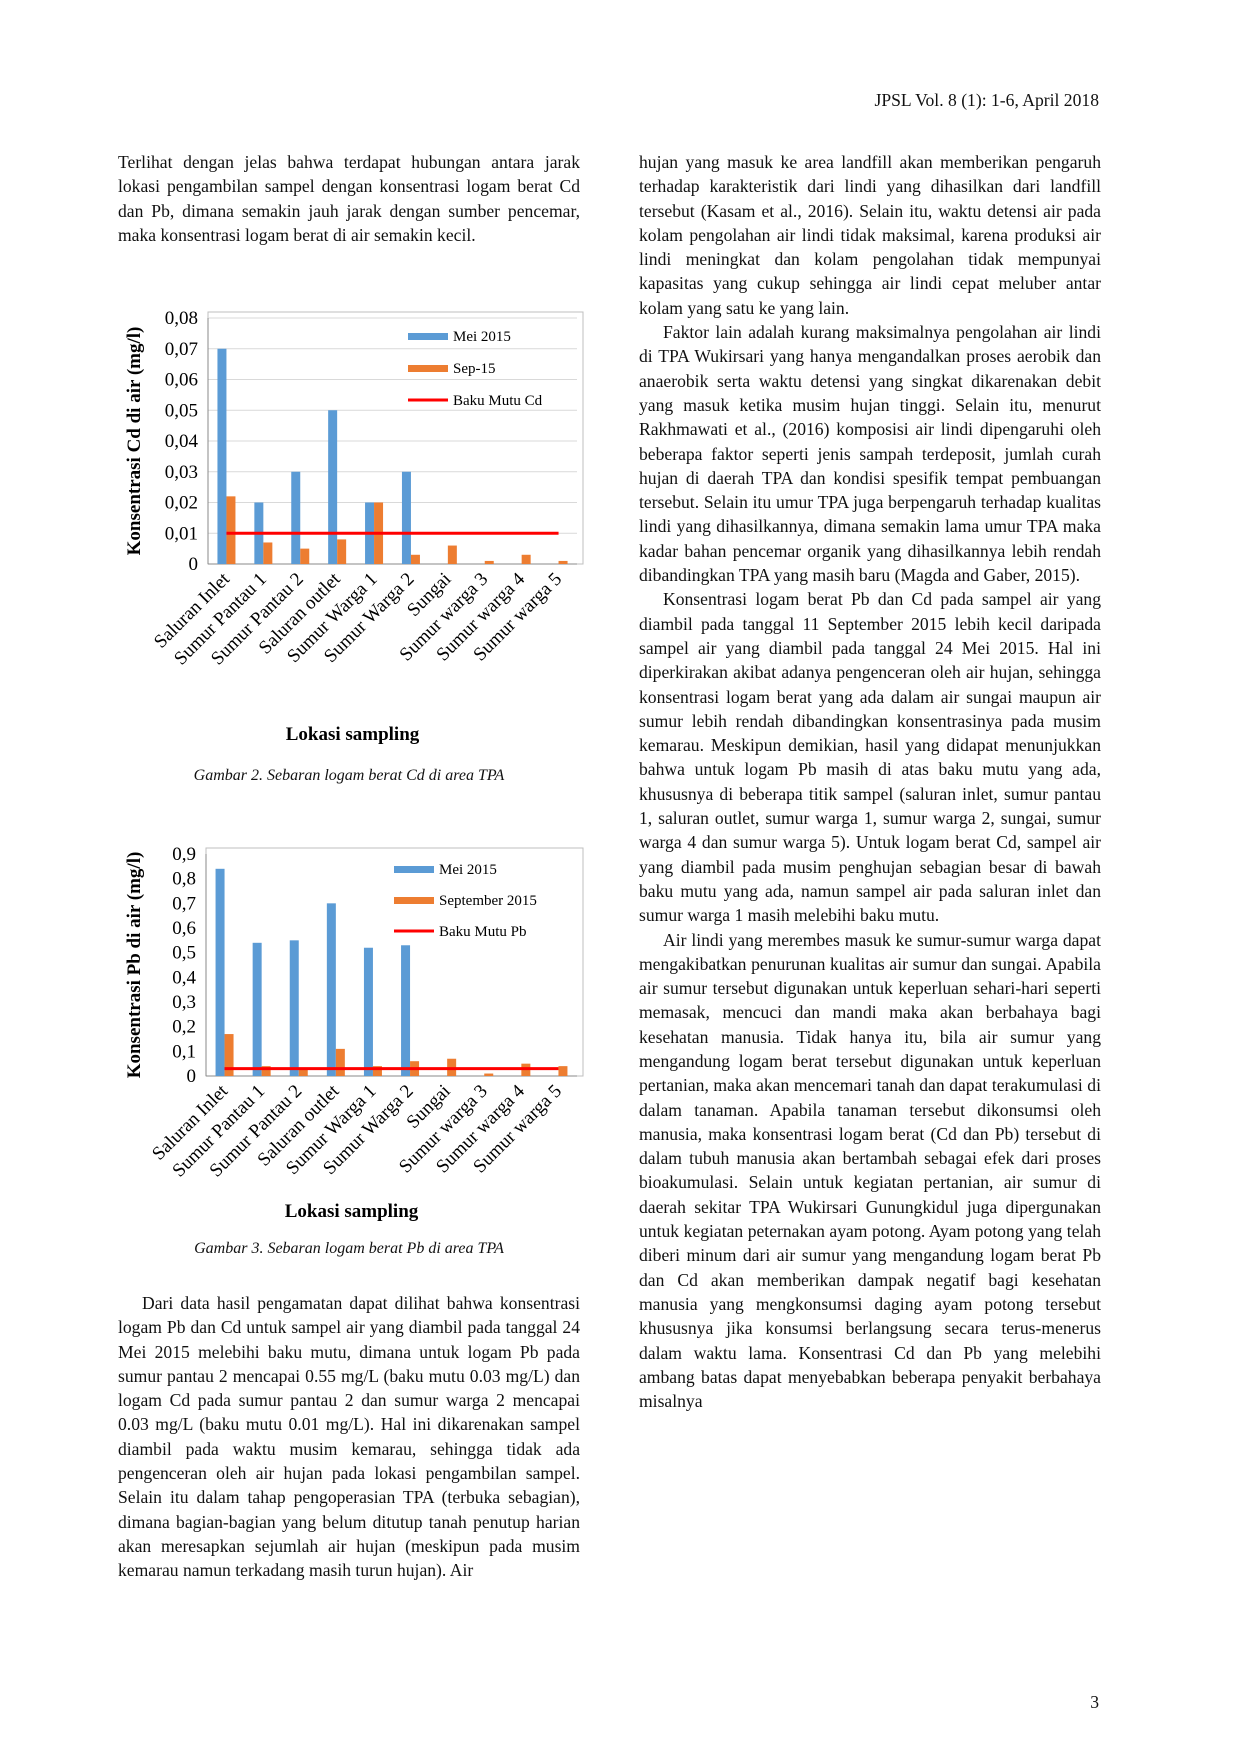 The height and width of the screenshot is (1754, 1240). What do you see at coordinates (184, 1027) in the screenshot?
I see `y-tick-label: 0,2` at bounding box center [184, 1027].